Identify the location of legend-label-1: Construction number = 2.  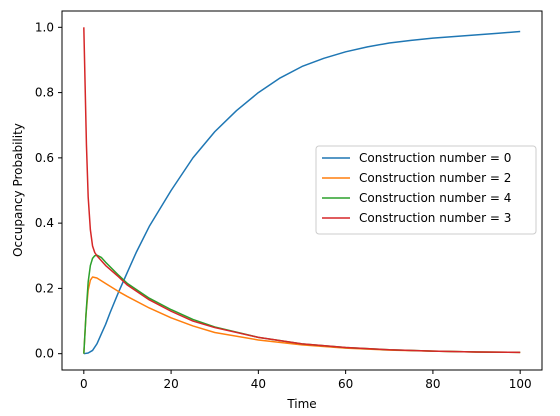
(435, 178).